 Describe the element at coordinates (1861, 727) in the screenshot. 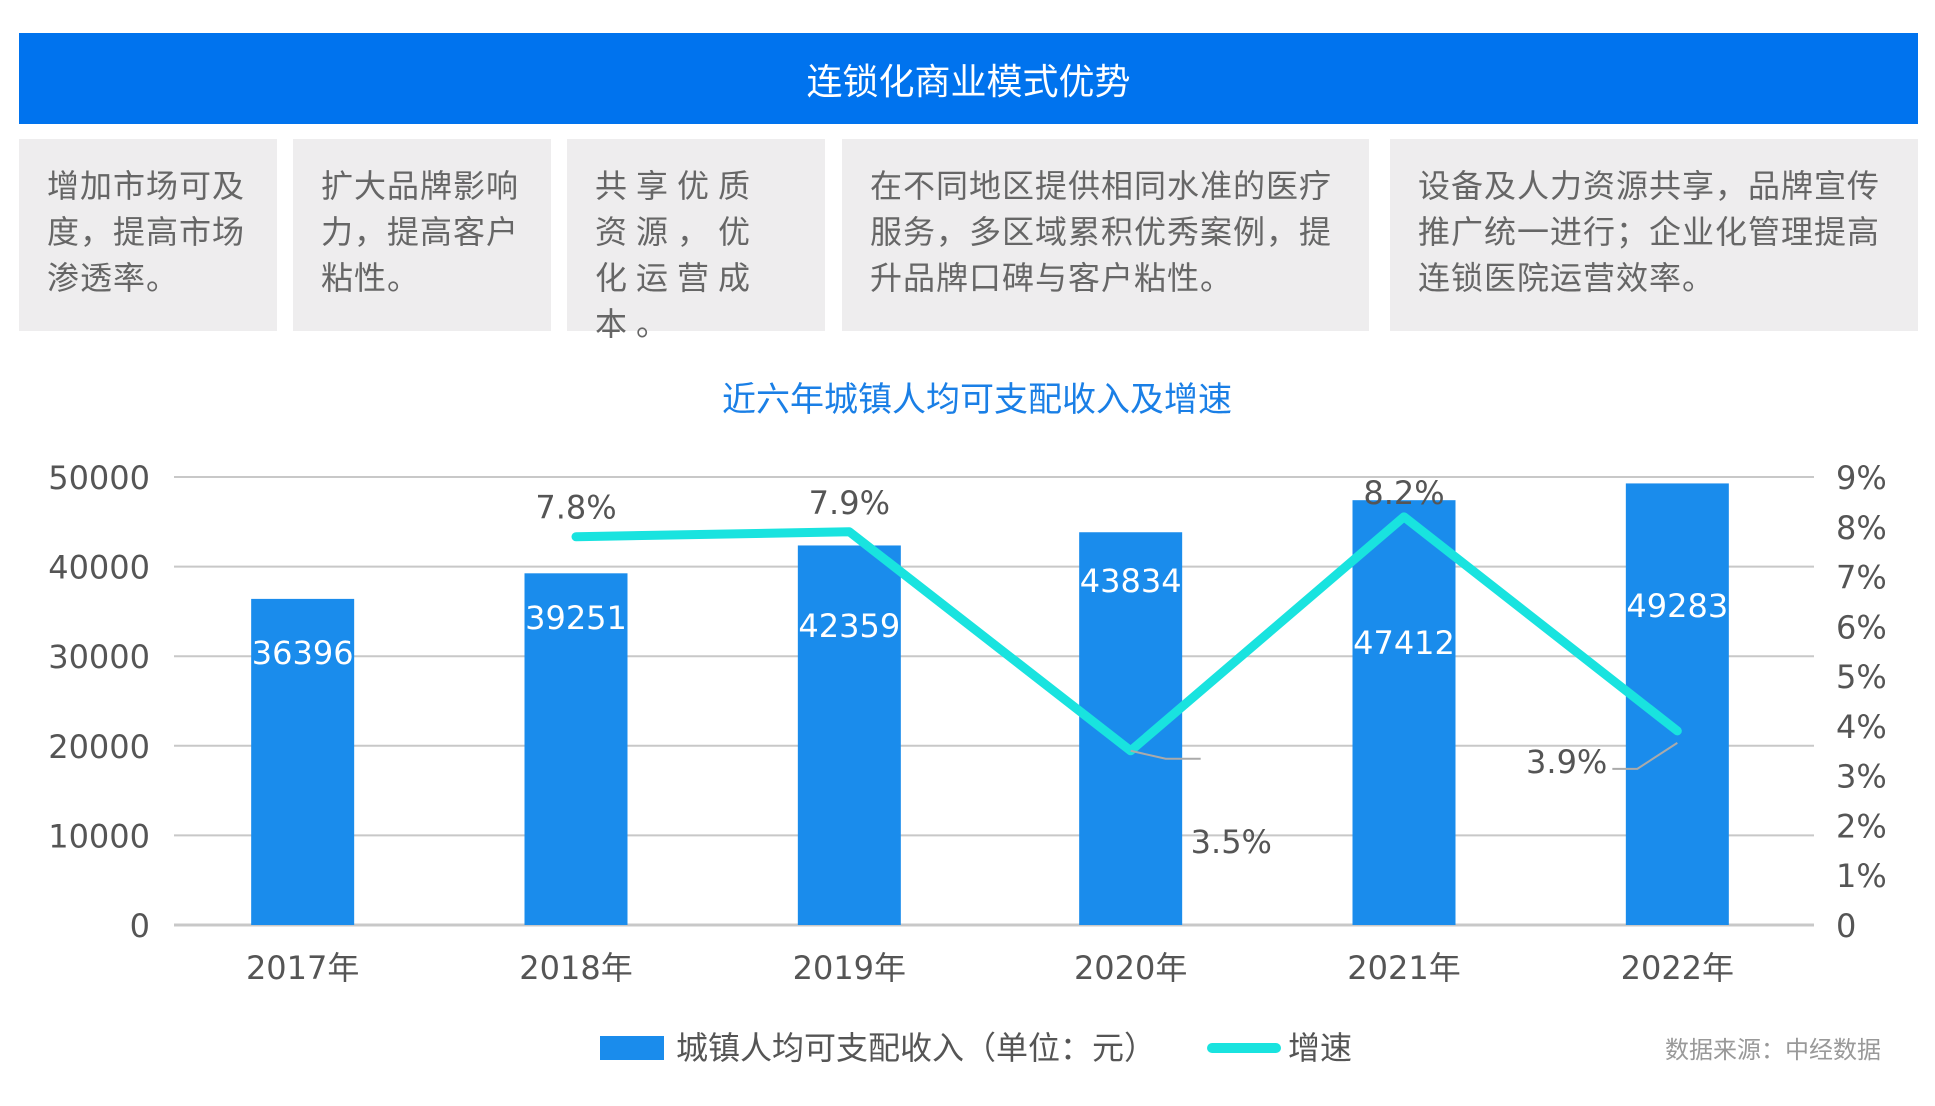

I see `right-axis-tick: 4%` at that location.